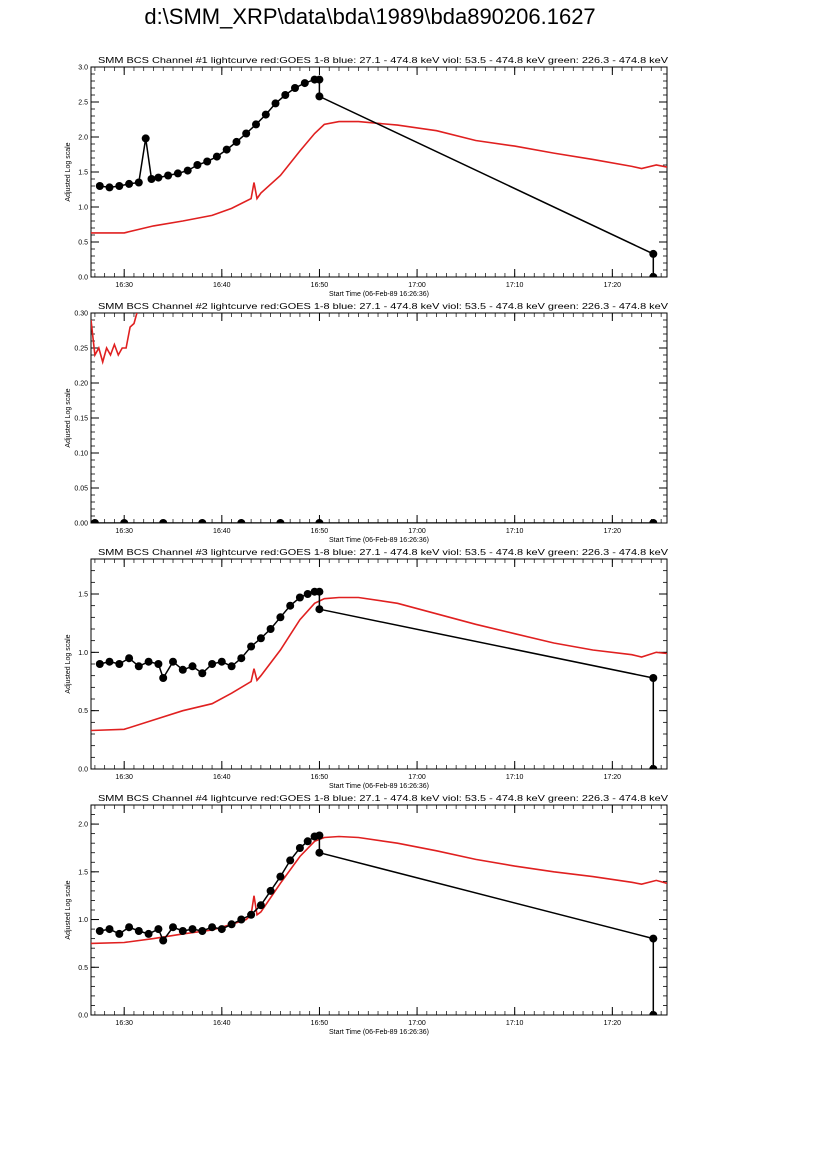 The width and height of the screenshot is (826, 1169). I want to click on y-tick-label: 2.0, so click(83, 138).